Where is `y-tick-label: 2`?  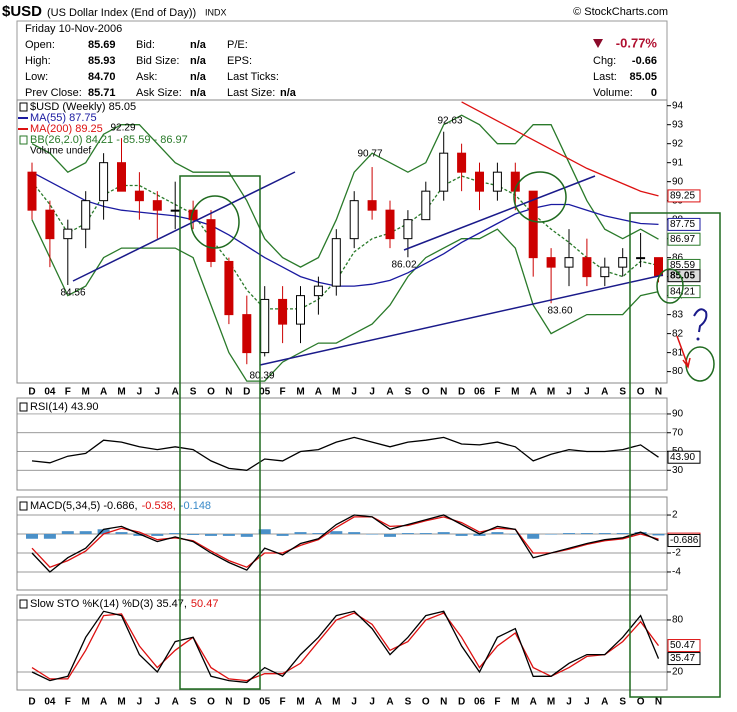
y-tick-label: 2 is located at coordinates (675, 515).